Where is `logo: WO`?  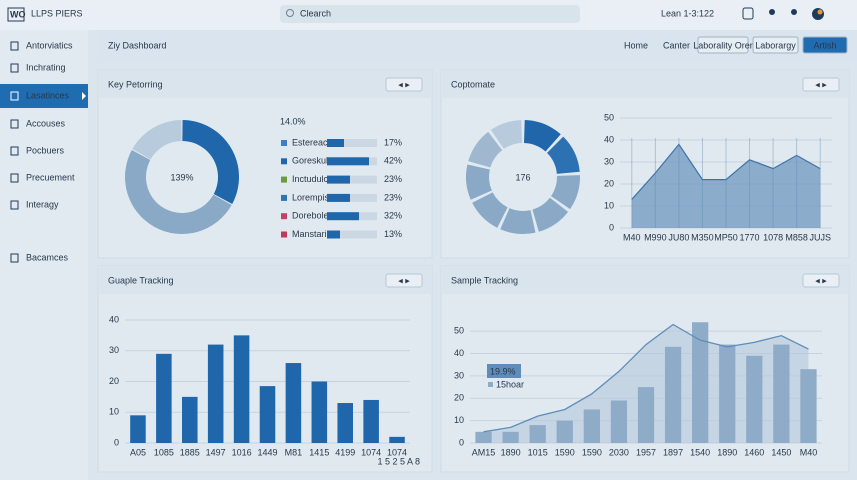
logo: WO is located at coordinates (18, 14).